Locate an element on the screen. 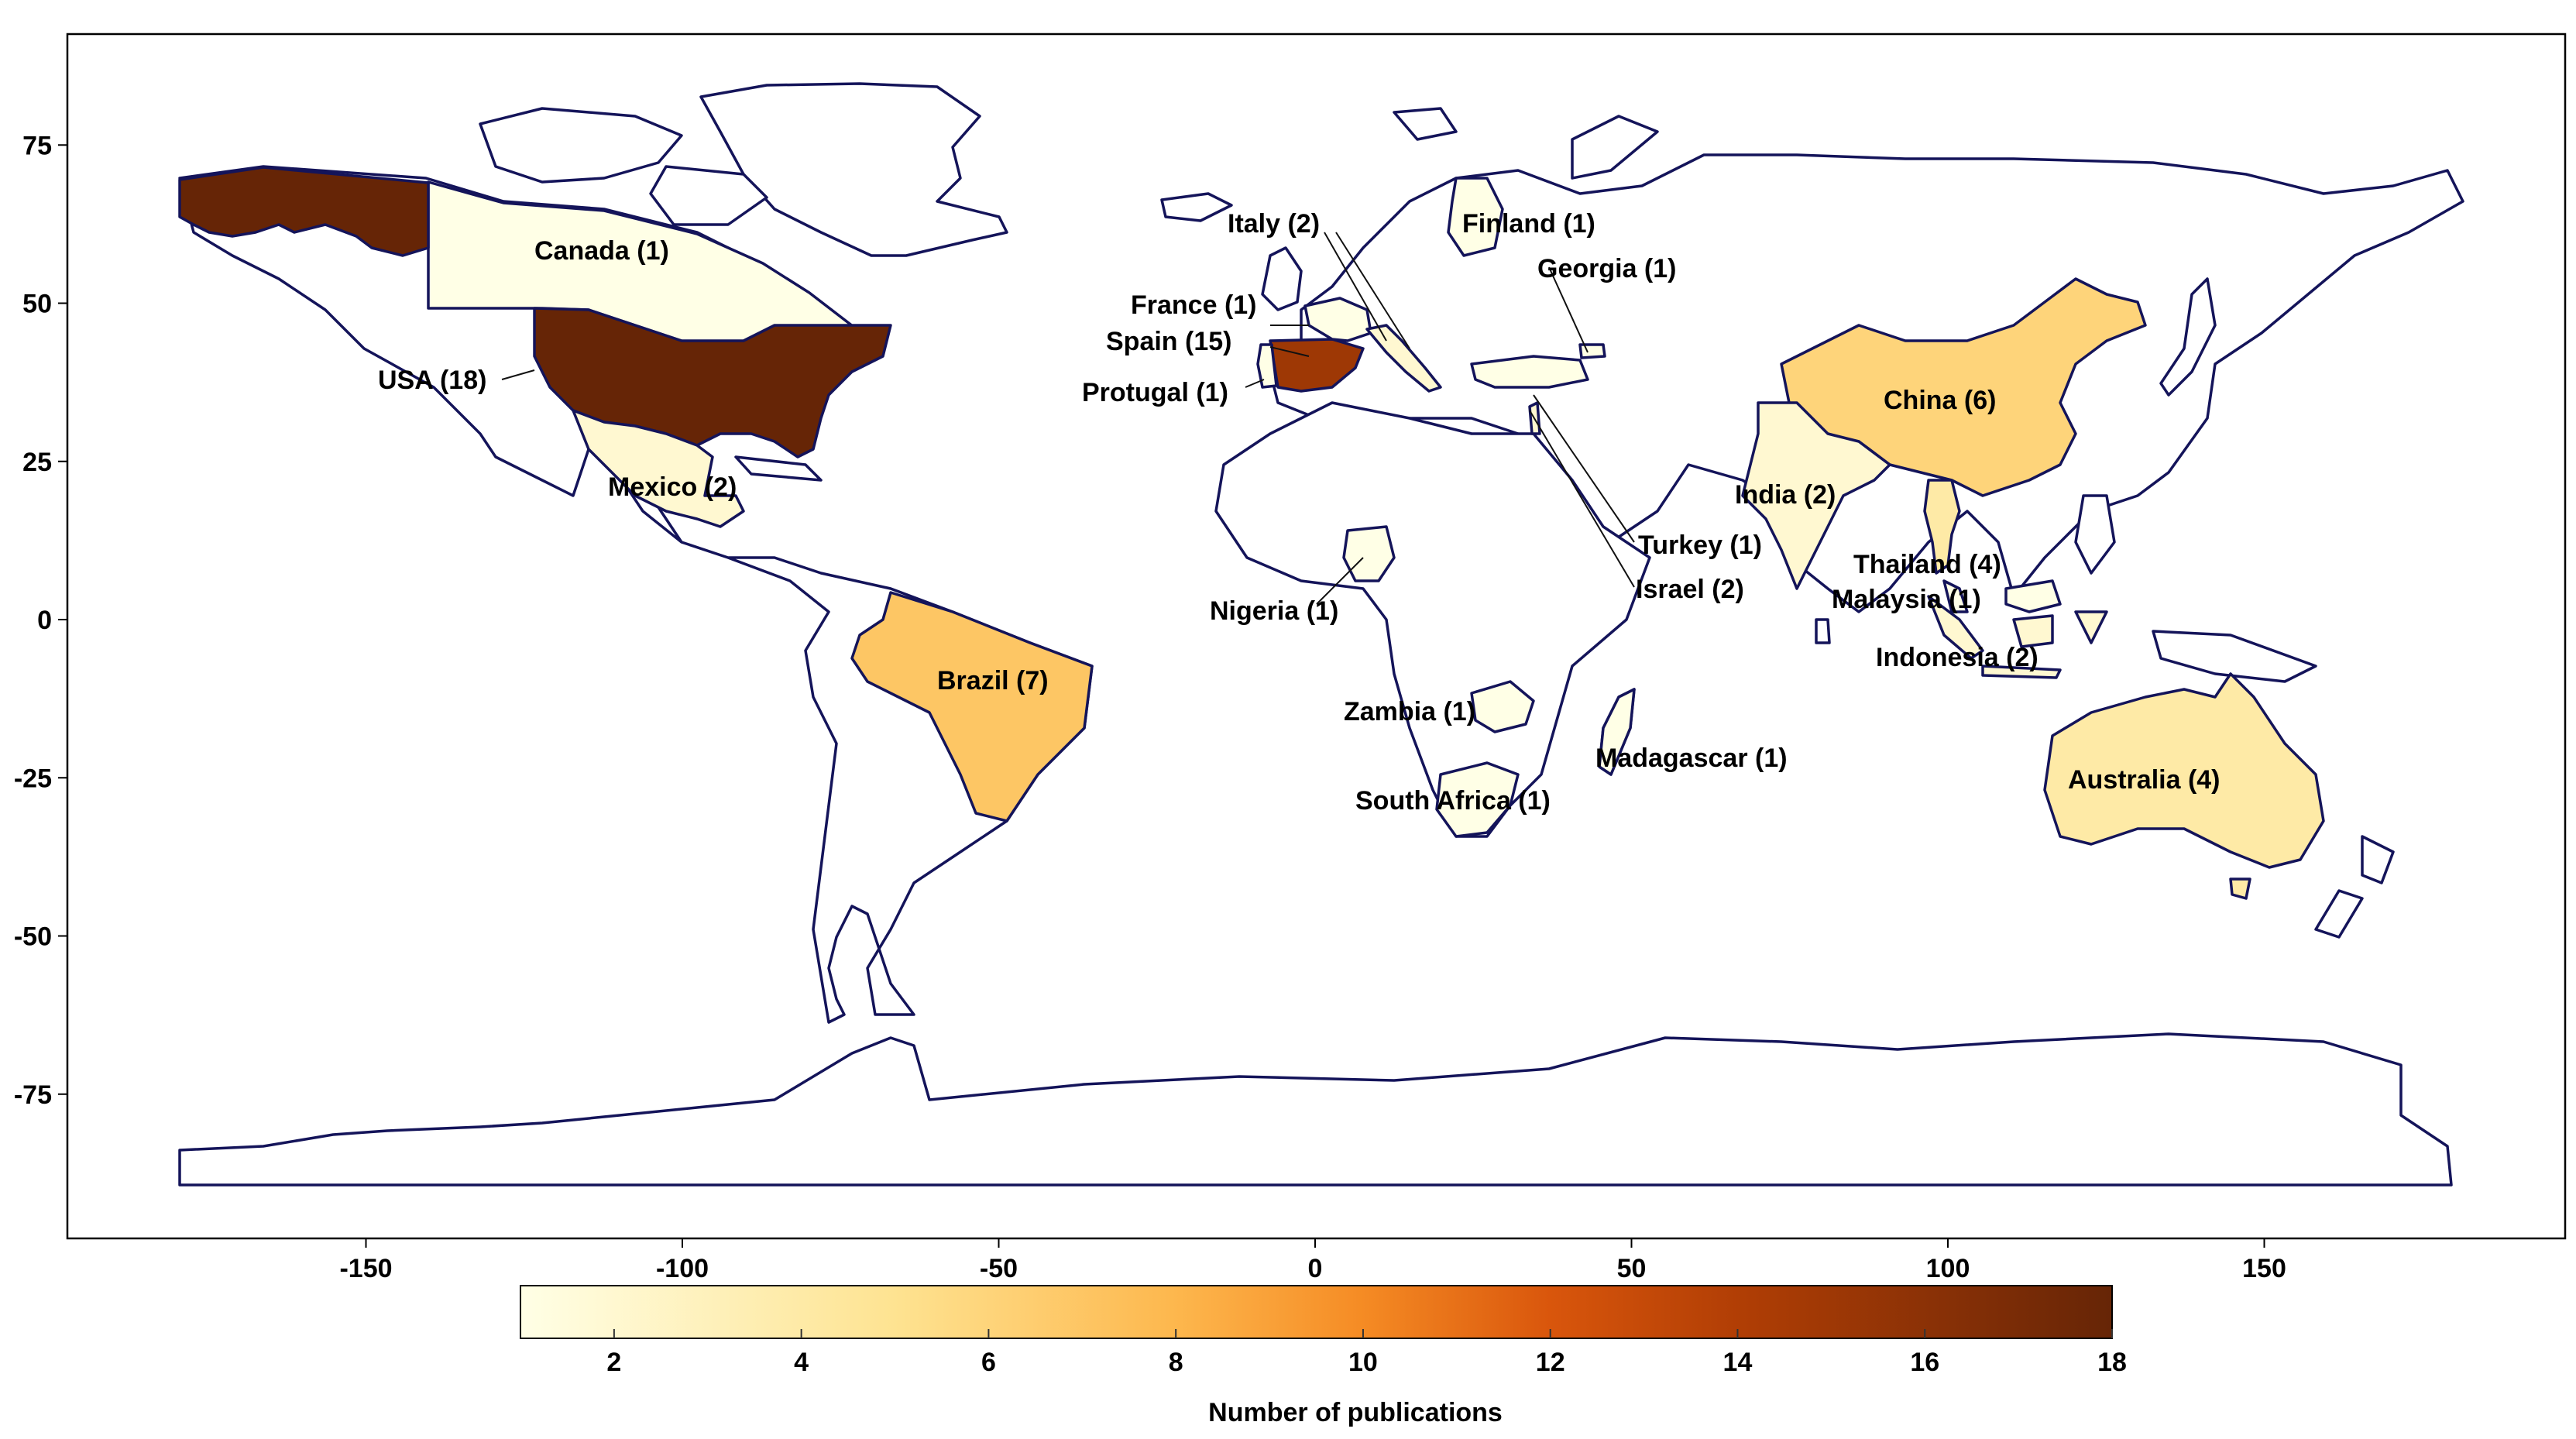 The width and height of the screenshot is (2576, 1439). label-turkey: Turkey (1) is located at coordinates (1700, 545).